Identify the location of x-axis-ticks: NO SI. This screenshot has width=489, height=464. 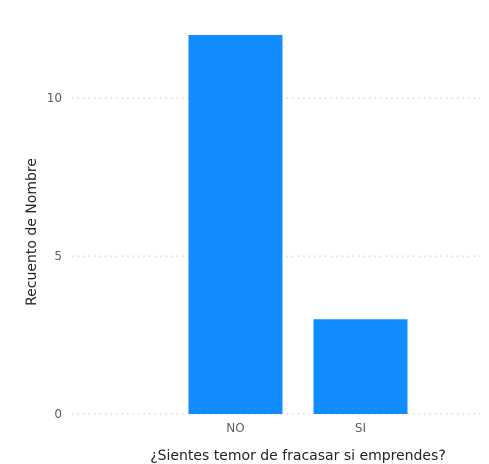
(296, 428).